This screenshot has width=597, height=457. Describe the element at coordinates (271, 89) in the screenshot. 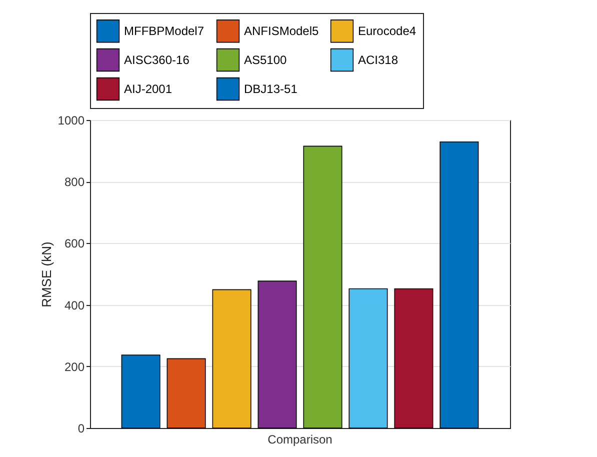

I see `legend-label: DBJ13-51` at that location.